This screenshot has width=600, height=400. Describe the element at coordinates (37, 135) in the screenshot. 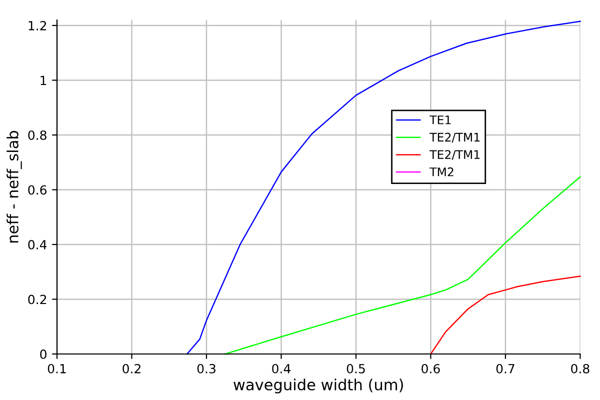

I see `y-tick-label: 0.8` at that location.